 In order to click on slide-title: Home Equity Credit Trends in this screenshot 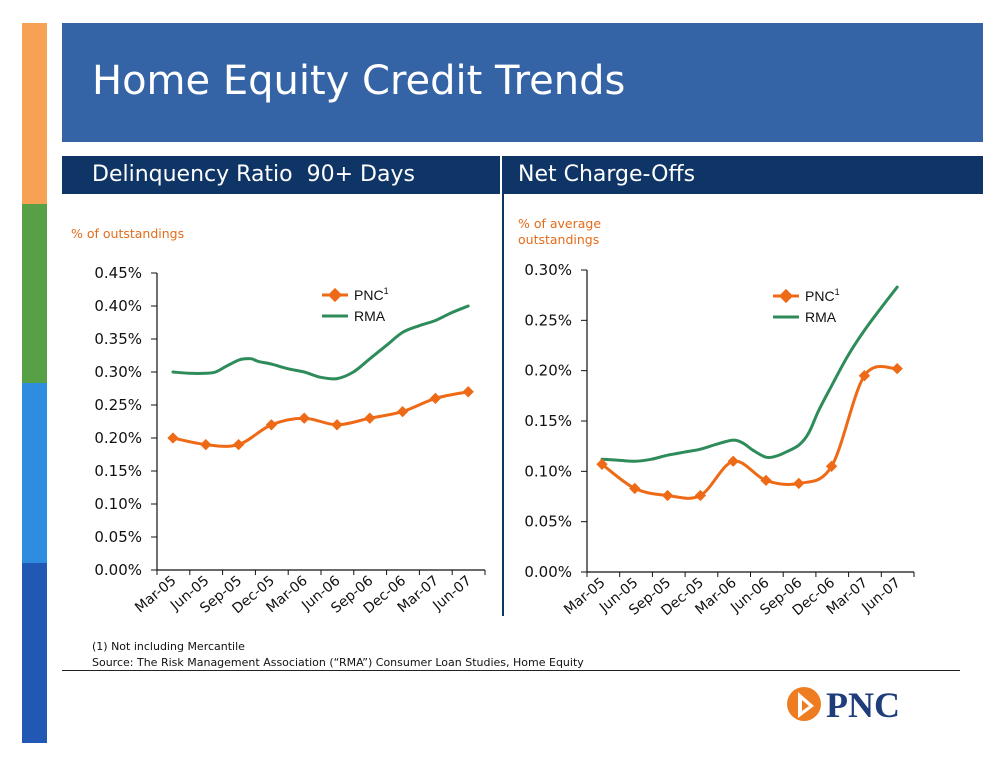, I will do `click(359, 81)`.